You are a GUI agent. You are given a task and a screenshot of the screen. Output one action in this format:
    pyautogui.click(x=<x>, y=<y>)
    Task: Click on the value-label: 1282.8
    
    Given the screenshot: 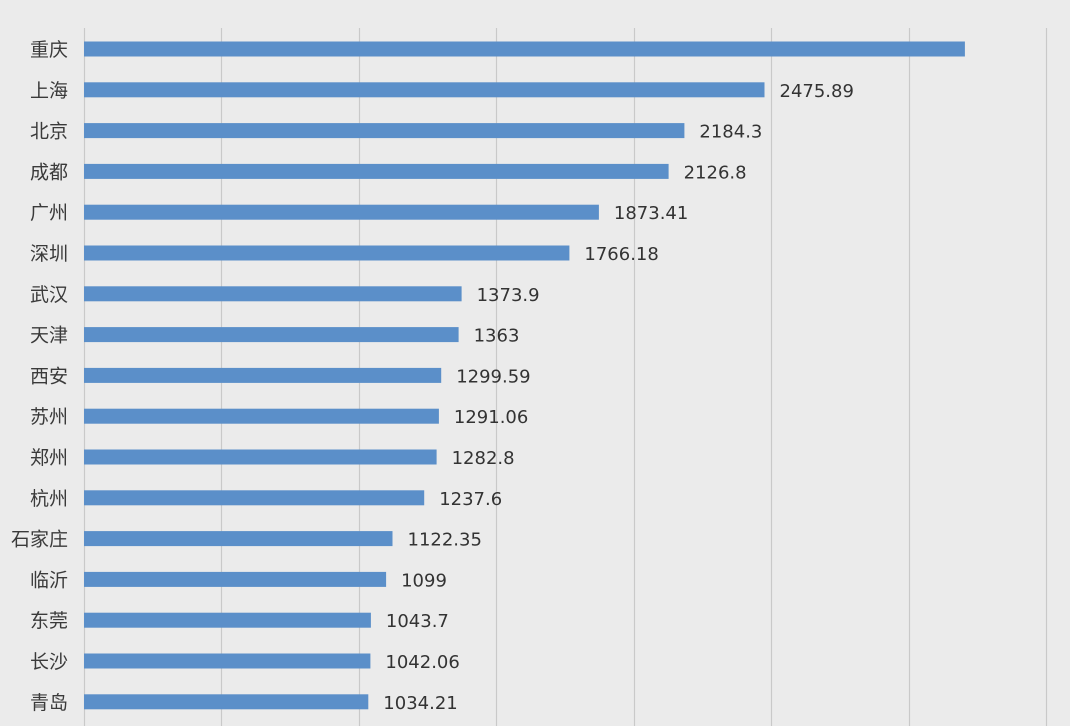 What is the action you would take?
    pyautogui.click(x=483, y=458)
    